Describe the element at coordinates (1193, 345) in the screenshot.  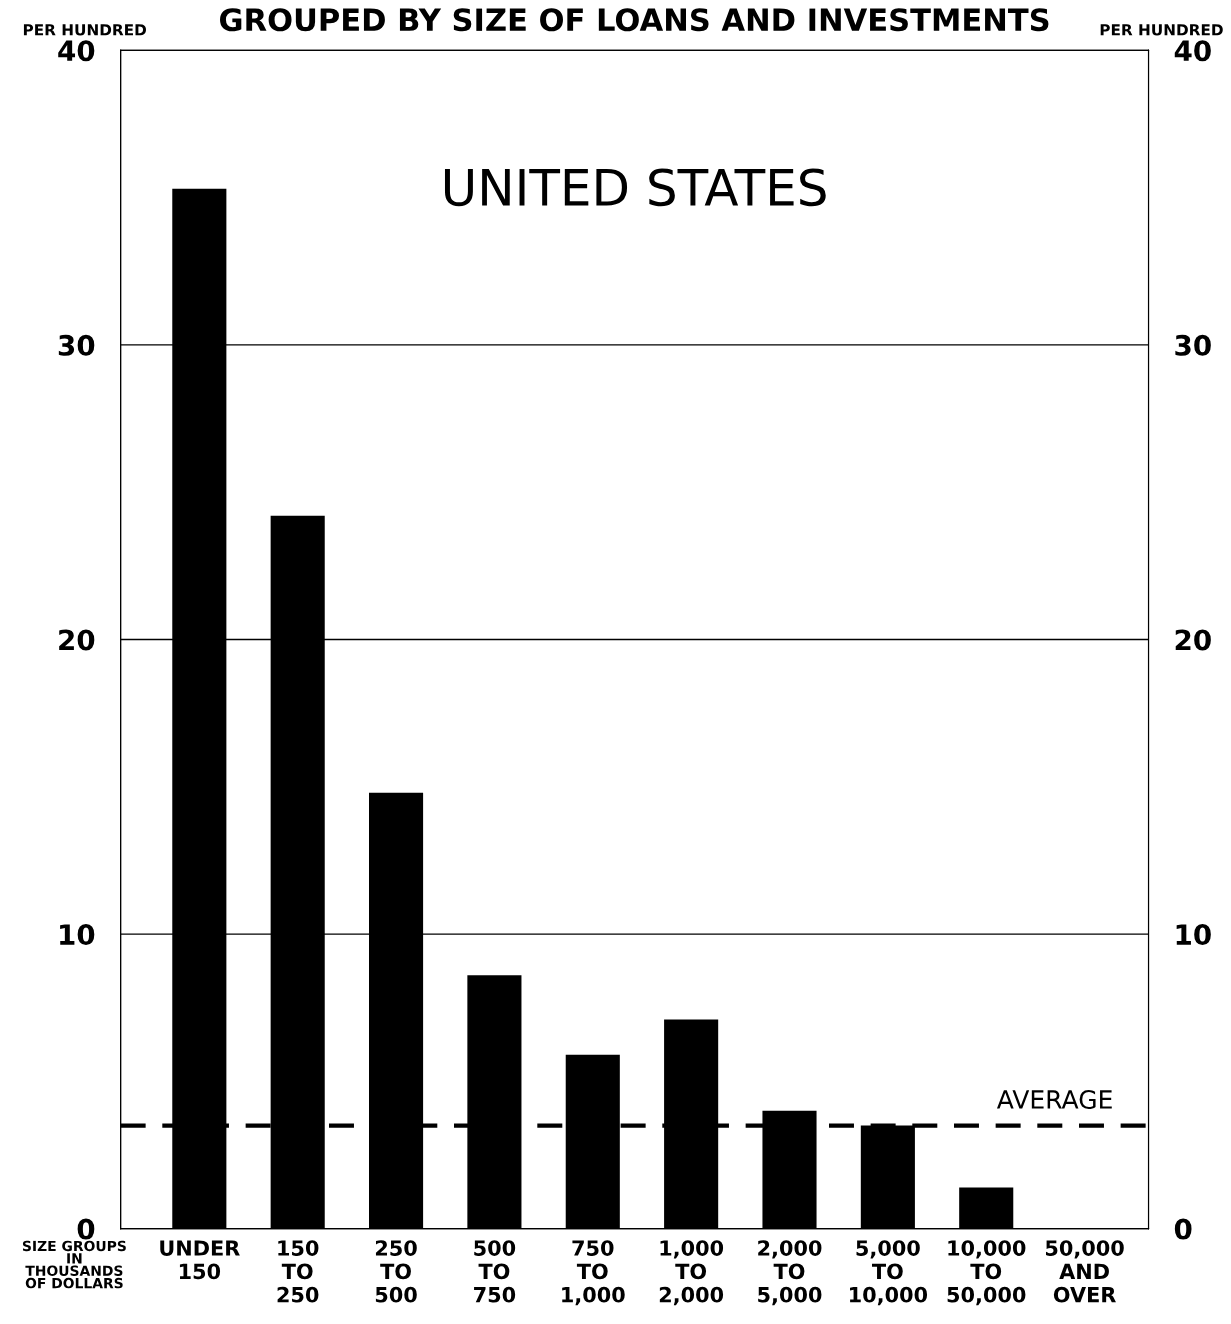
I see `y2-tick-label: 30` at that location.